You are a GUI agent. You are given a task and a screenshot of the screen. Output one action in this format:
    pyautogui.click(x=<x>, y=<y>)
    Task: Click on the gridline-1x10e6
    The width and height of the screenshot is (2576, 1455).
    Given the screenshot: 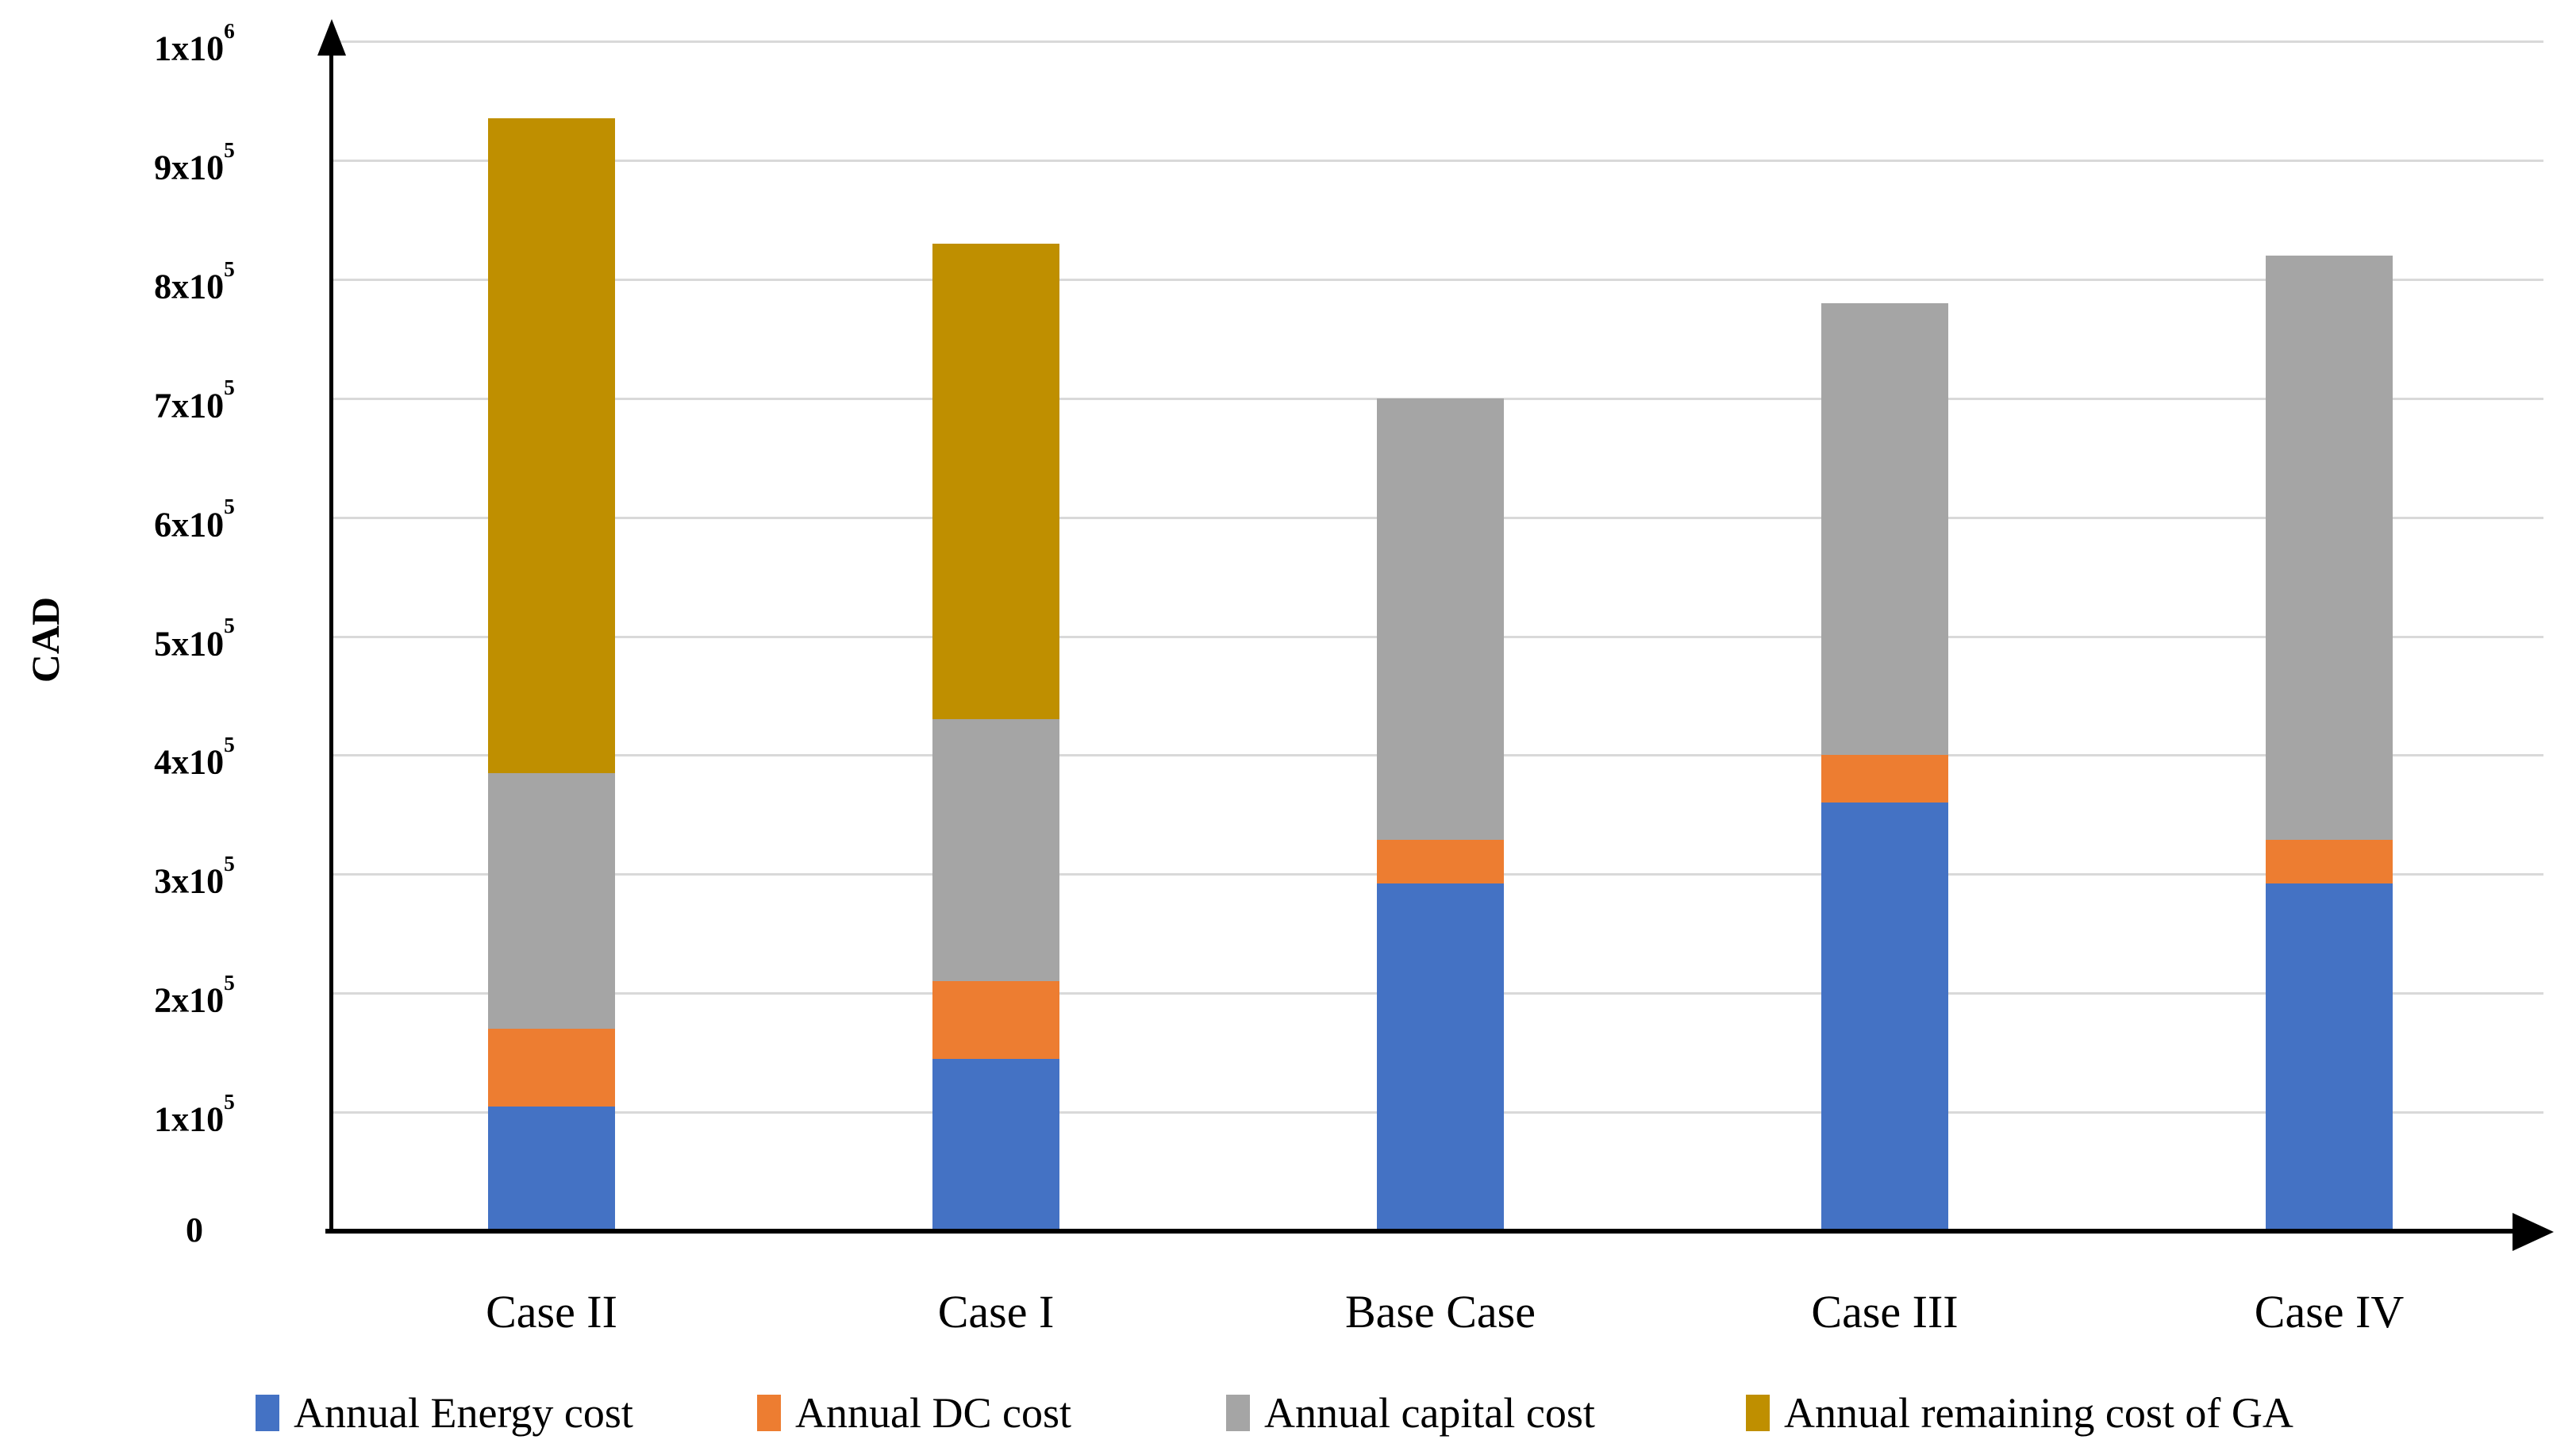 What is the action you would take?
    pyautogui.click(x=1437, y=41)
    